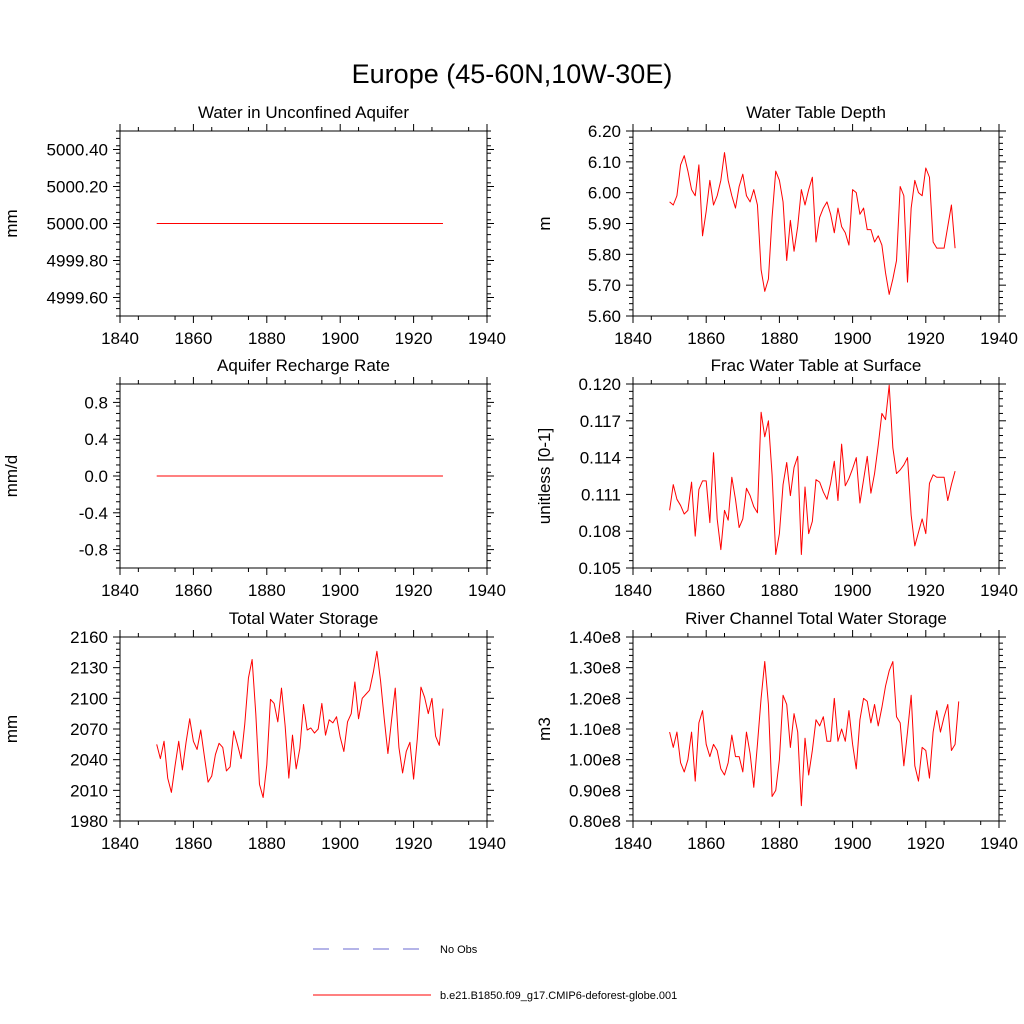 Image resolution: width=1024 pixels, height=1024 pixels. Describe the element at coordinates (93, 513) in the screenshot. I see `y-tick-label: -0.4` at that location.